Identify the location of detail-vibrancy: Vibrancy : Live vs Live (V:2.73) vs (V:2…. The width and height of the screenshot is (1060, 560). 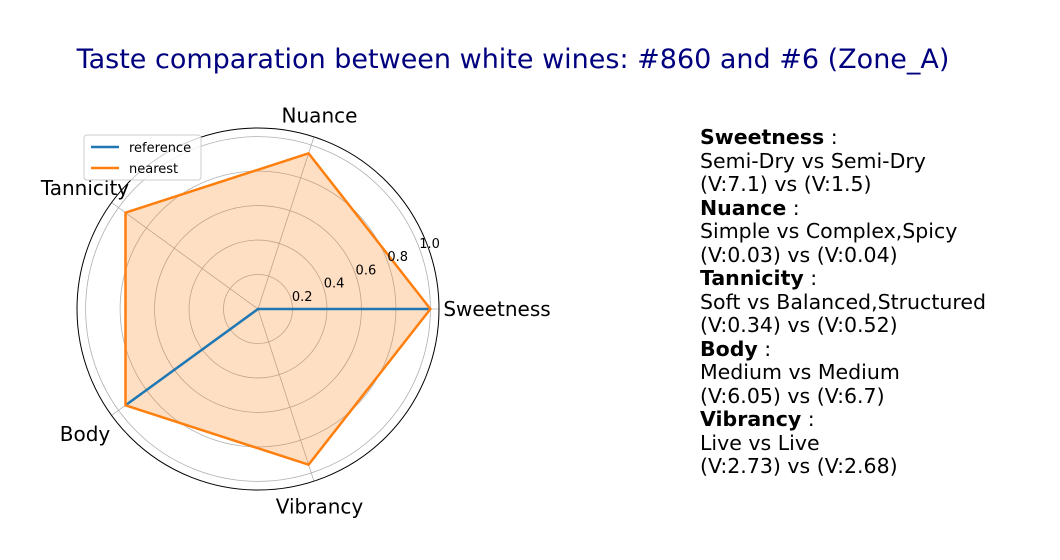
(843, 443).